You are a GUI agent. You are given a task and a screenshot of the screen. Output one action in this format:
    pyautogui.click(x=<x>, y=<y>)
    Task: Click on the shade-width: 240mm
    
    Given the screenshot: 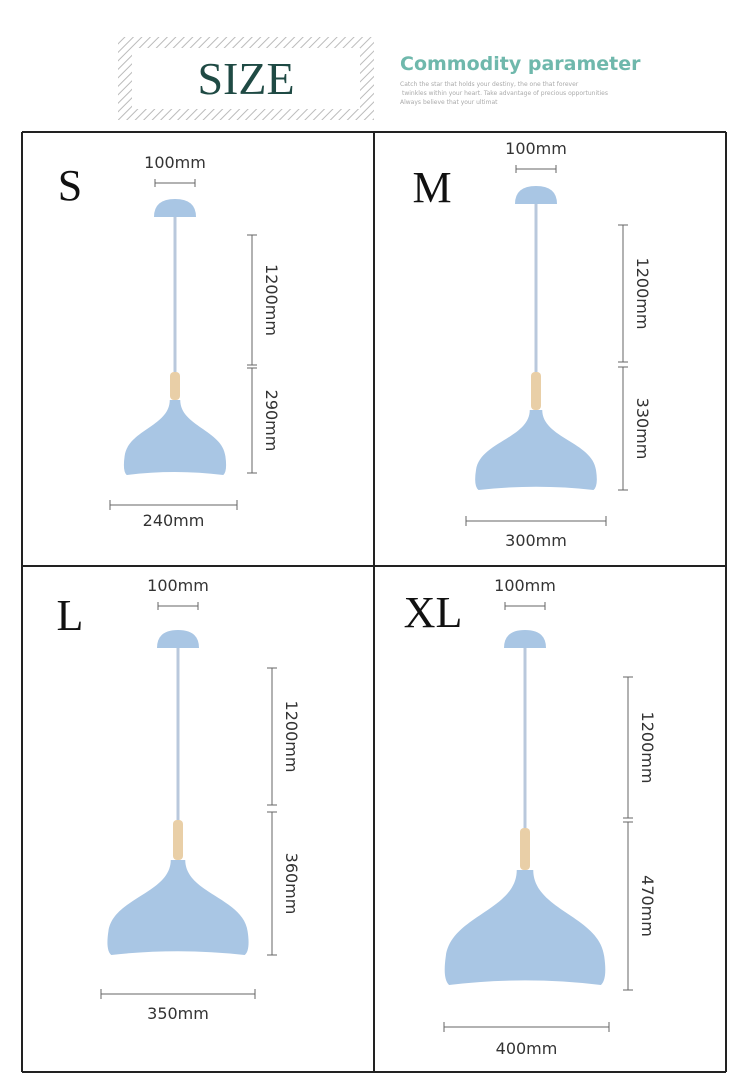 What is the action you would take?
    pyautogui.click(x=174, y=520)
    